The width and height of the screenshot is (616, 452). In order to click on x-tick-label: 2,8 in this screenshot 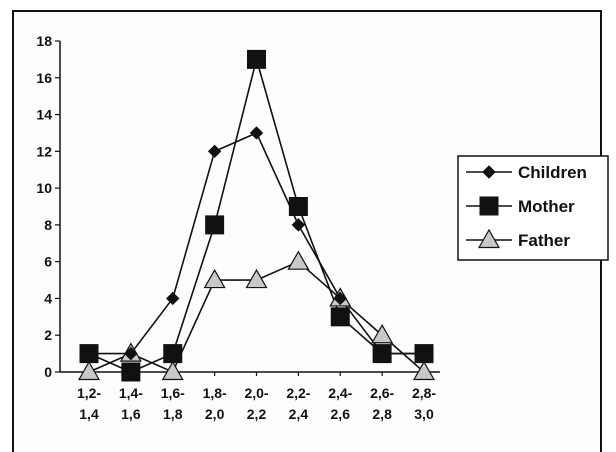, I will do `click(382, 414)`.